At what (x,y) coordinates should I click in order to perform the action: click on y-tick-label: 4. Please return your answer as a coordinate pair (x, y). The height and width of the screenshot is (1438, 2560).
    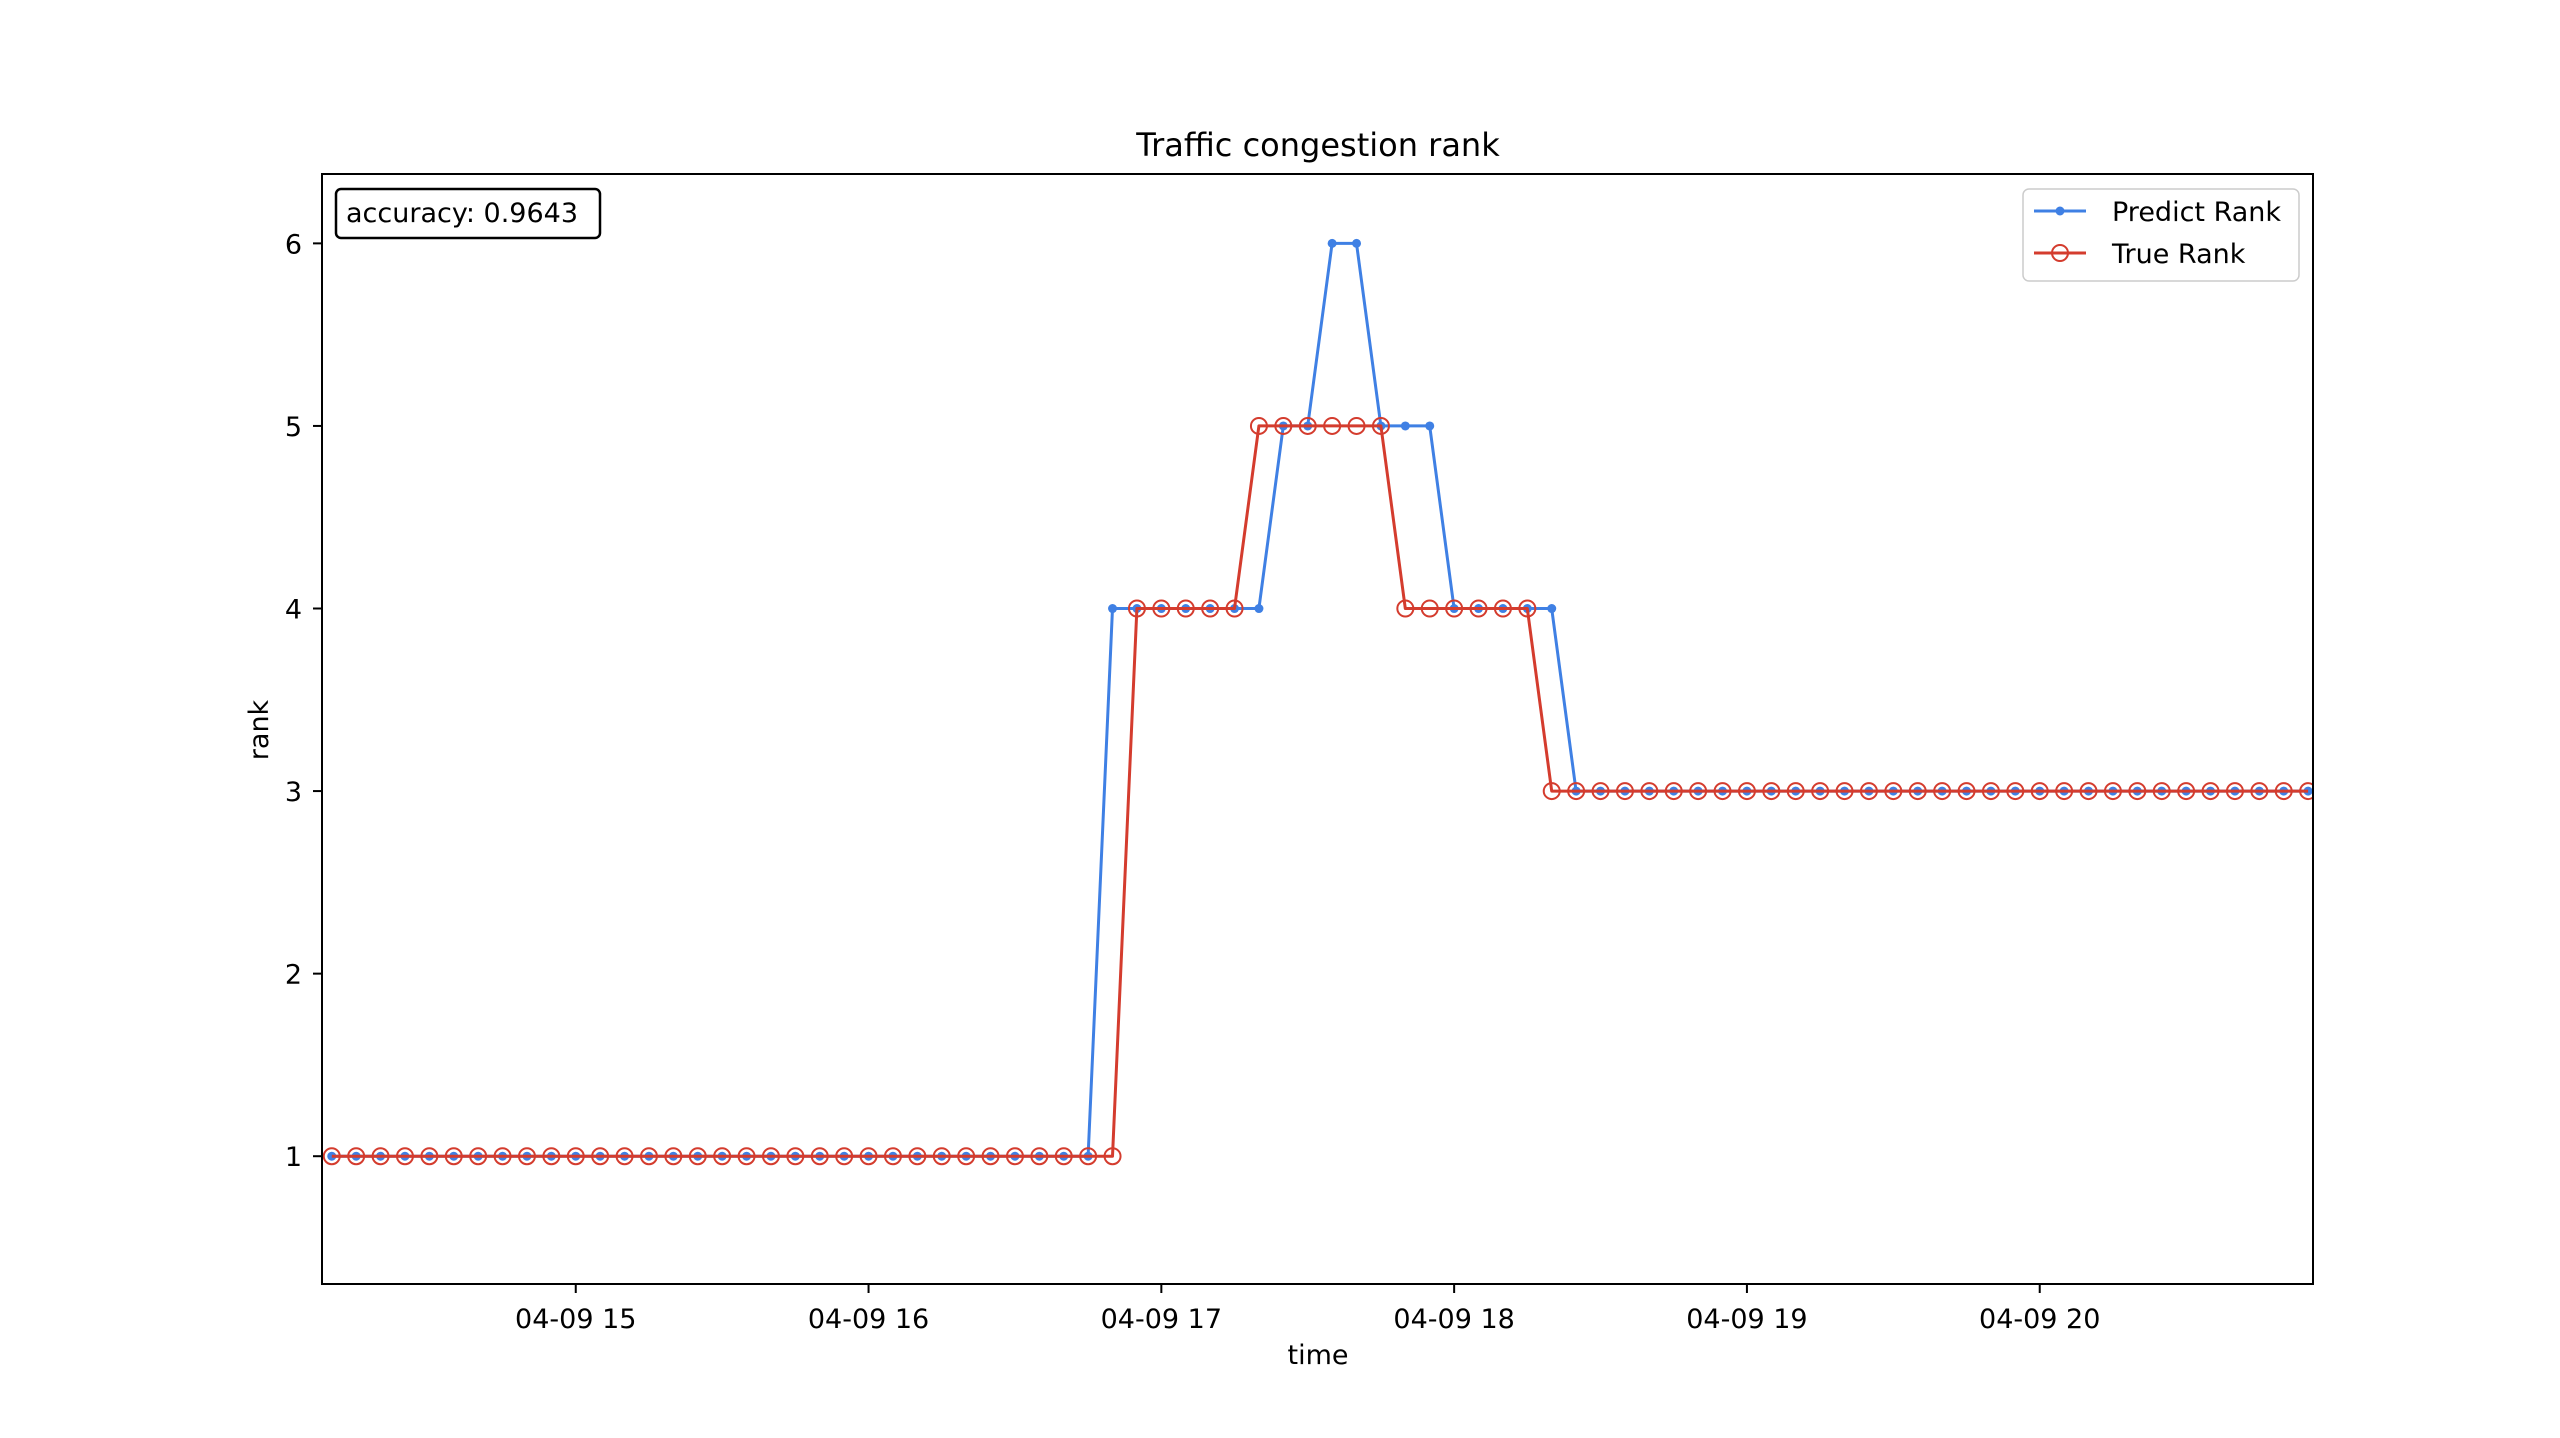
    Looking at the image, I should click on (293, 610).